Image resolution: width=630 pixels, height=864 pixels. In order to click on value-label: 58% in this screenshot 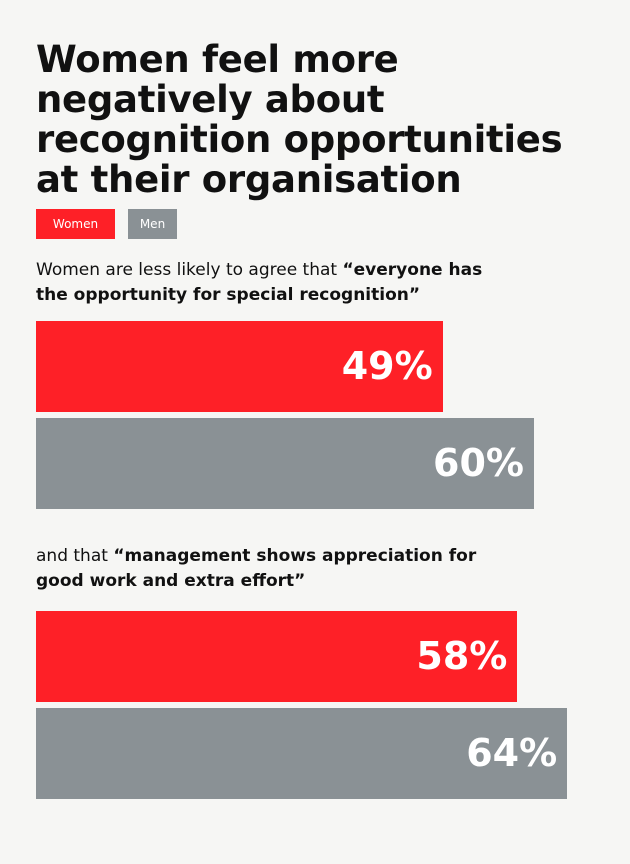, I will do `click(462, 656)`.